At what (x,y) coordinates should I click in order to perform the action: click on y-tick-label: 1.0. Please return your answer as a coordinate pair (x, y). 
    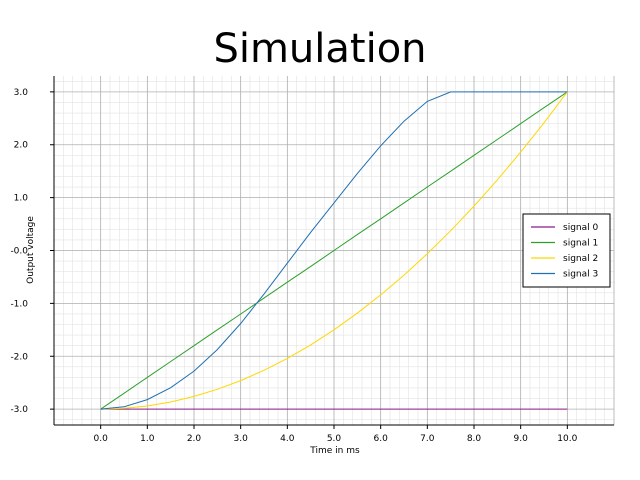
    Looking at the image, I should click on (21, 199).